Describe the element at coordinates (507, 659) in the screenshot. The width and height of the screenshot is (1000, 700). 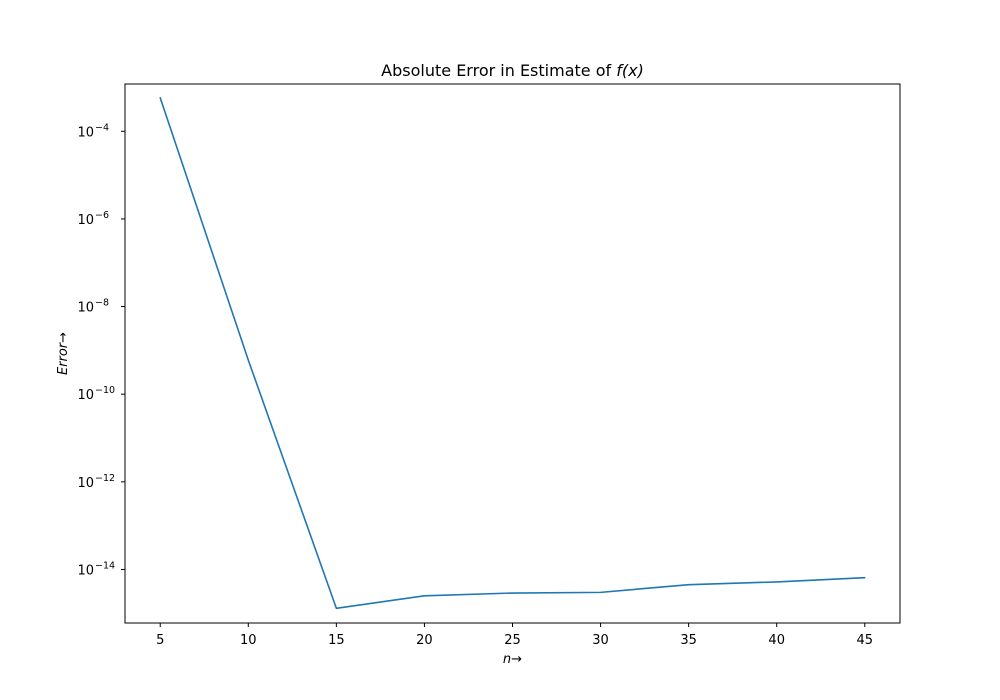
I see `x-axis-label-var: n` at that location.